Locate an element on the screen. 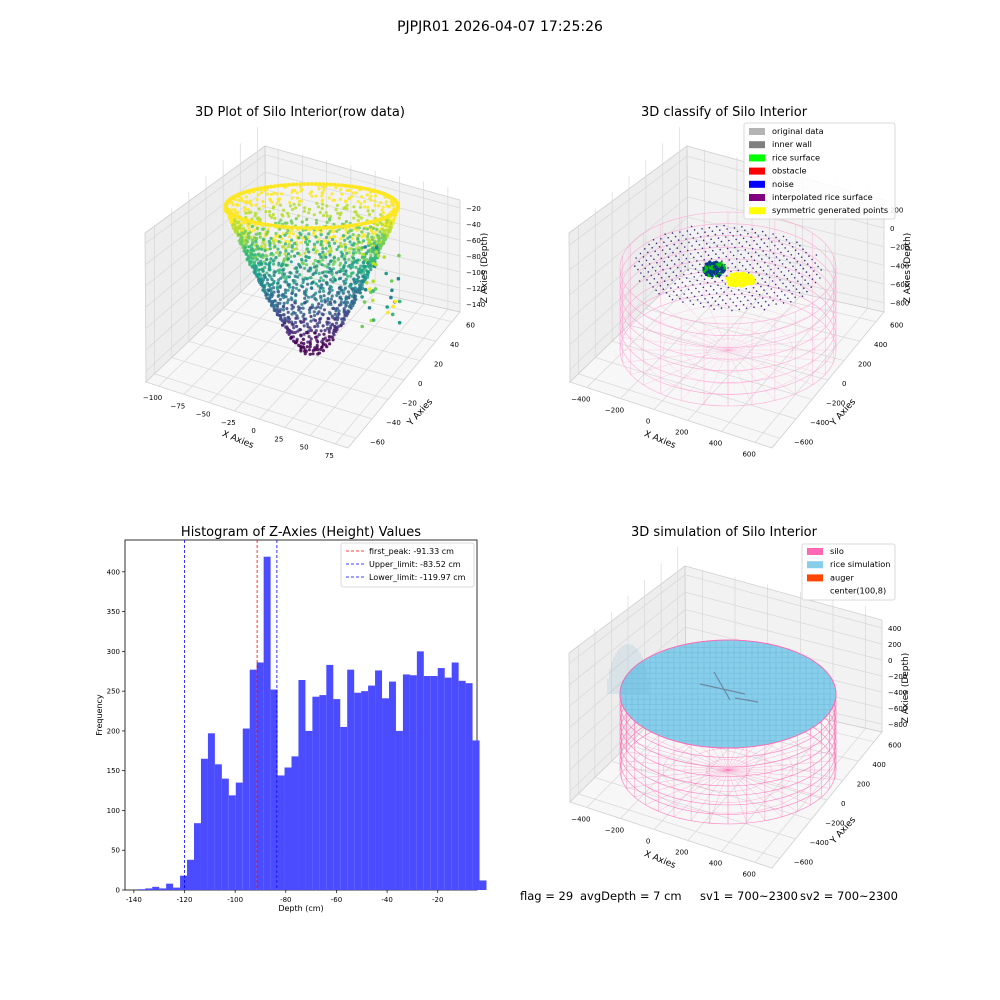  simulation-auger is located at coordinates (729, 687).